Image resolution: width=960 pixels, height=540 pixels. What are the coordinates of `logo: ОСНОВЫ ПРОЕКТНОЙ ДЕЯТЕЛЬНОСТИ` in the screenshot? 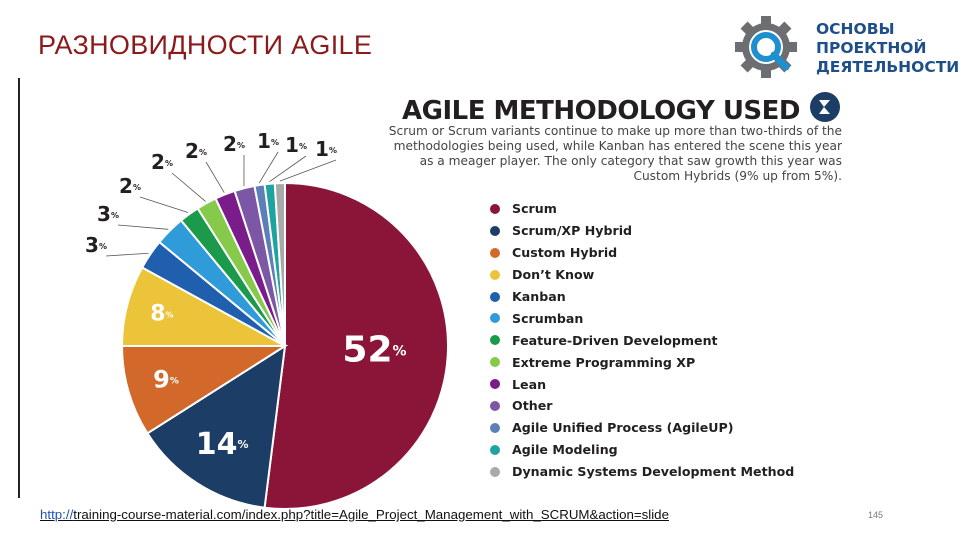 It's located at (844, 49).